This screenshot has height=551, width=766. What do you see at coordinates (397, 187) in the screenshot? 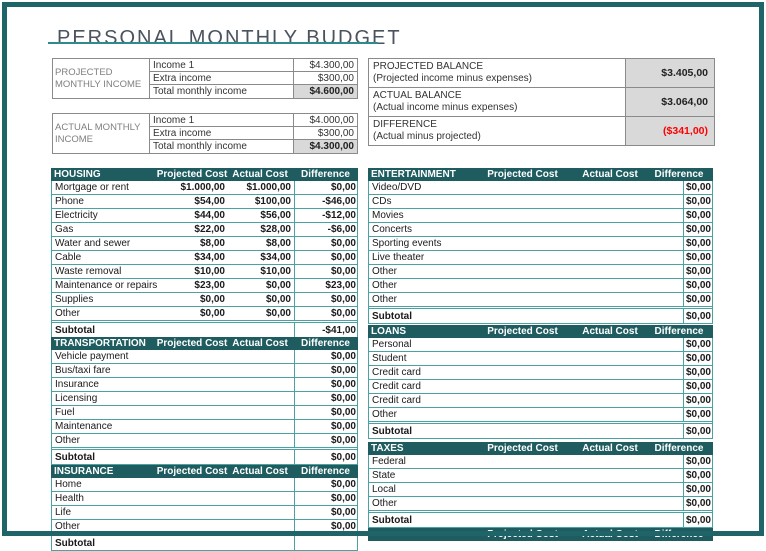
I see `row-label-cell: Video/DVD` at bounding box center [397, 187].